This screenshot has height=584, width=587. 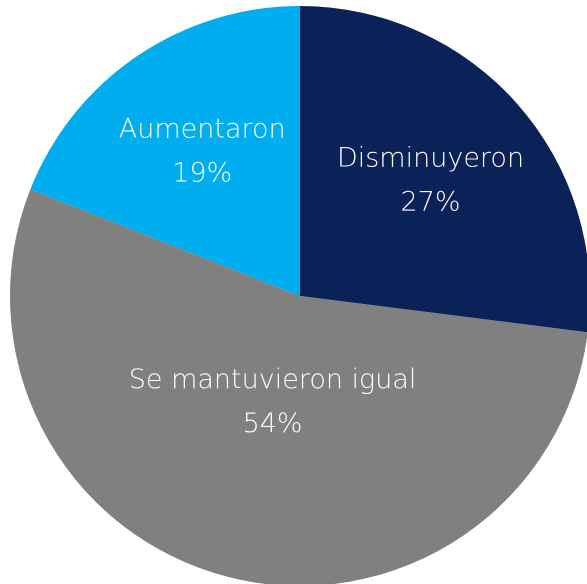 What do you see at coordinates (273, 379) in the screenshot?
I see `slice-label: Se mantuvieron igual` at bounding box center [273, 379].